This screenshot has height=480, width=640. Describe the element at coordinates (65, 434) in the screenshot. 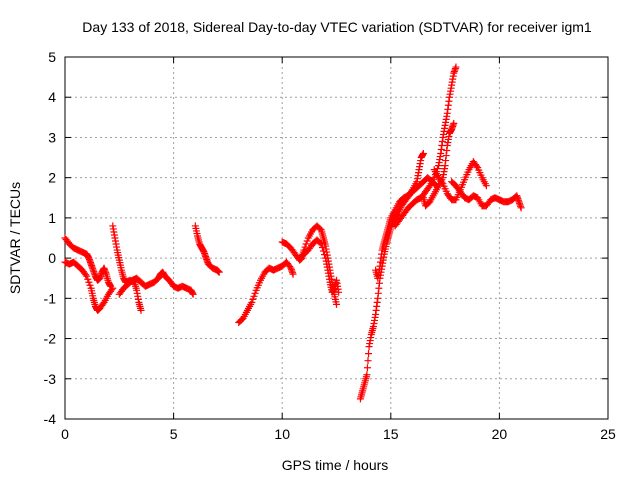

I see `x-tick-label: 0` at that location.